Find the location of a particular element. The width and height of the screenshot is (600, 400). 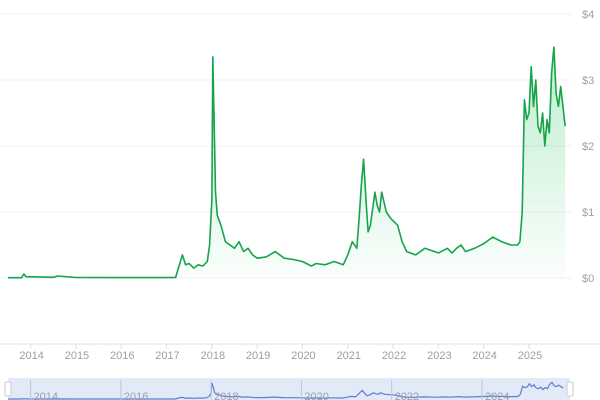

navigator-tick-label: 2014 is located at coordinates (46, 395).